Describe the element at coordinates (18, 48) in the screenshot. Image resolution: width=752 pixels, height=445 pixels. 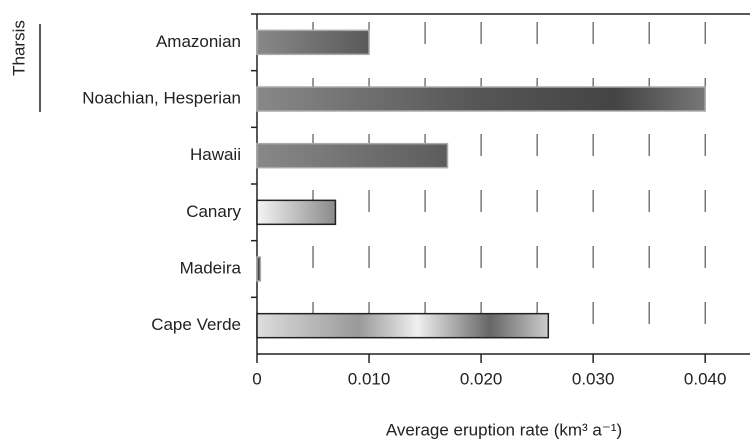
I see `group-label: Tharsis` at that location.